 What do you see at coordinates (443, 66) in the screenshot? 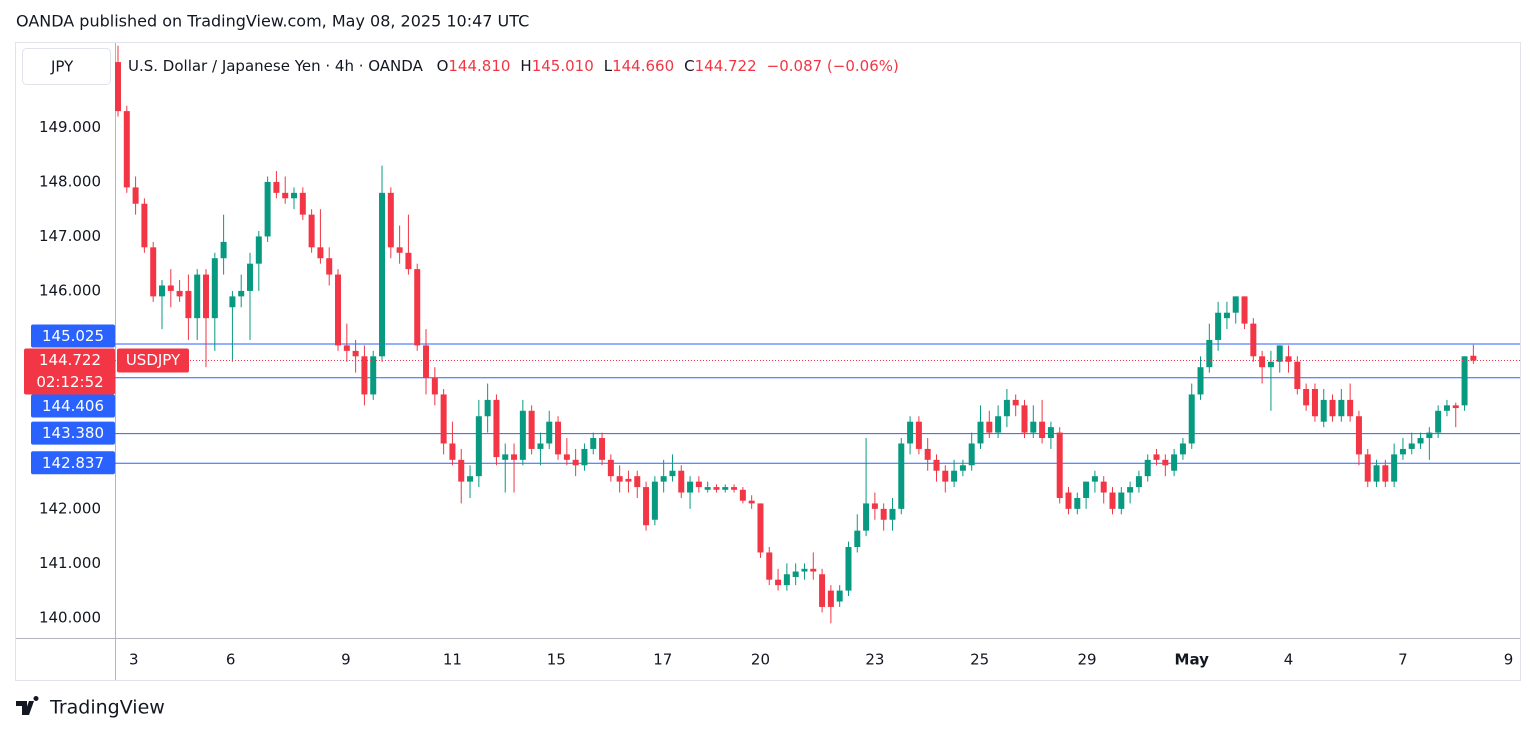
I see `ohlc-name: O` at bounding box center [443, 66].